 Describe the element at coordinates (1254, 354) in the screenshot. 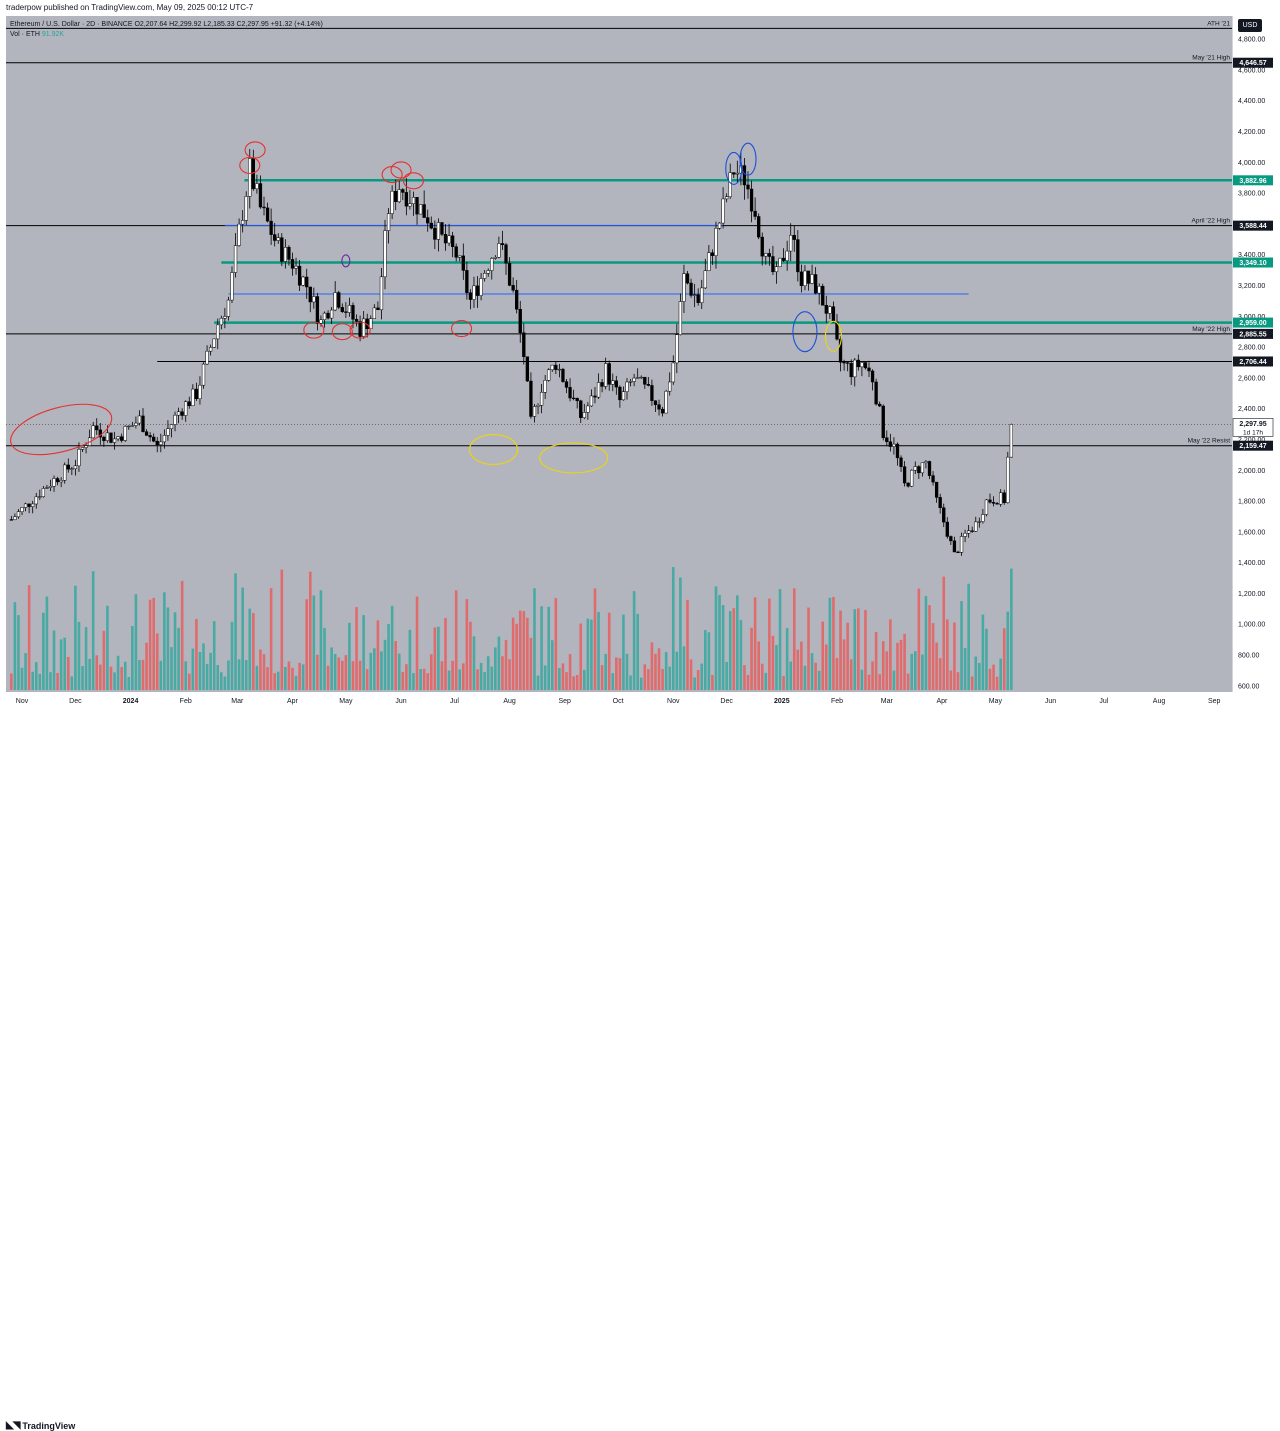

I see `price-scale` at that location.